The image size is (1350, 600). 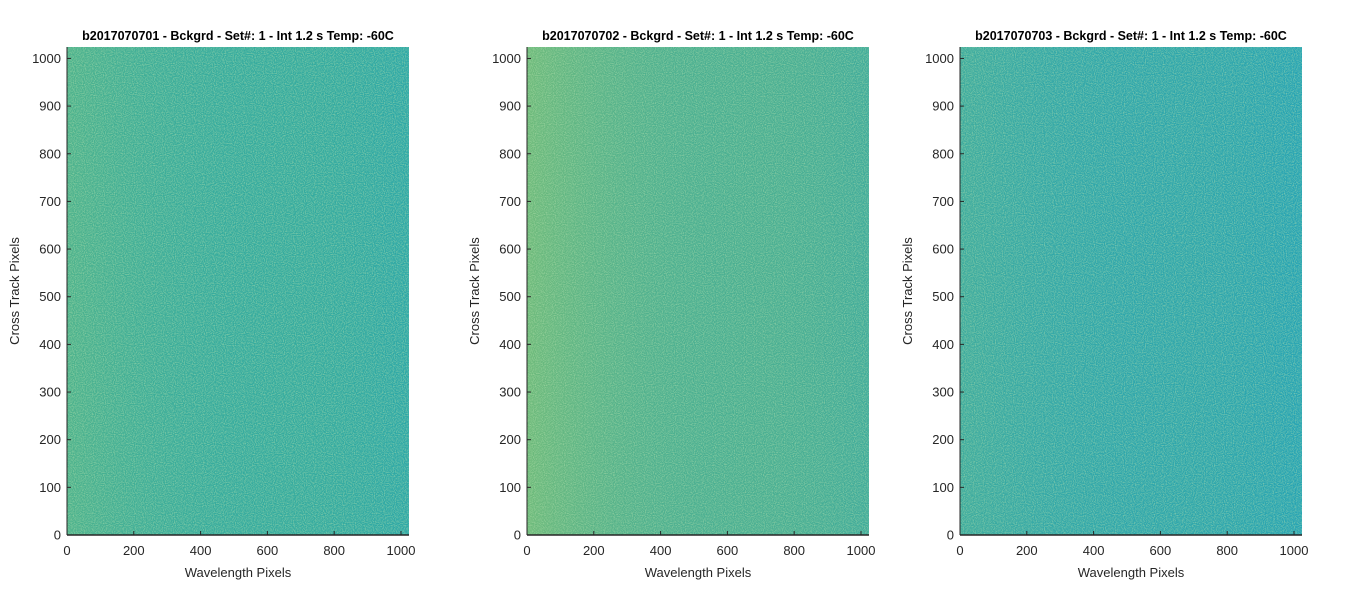 I want to click on x-axis-label-3: Wavelength Pixels, so click(x=1131, y=572).